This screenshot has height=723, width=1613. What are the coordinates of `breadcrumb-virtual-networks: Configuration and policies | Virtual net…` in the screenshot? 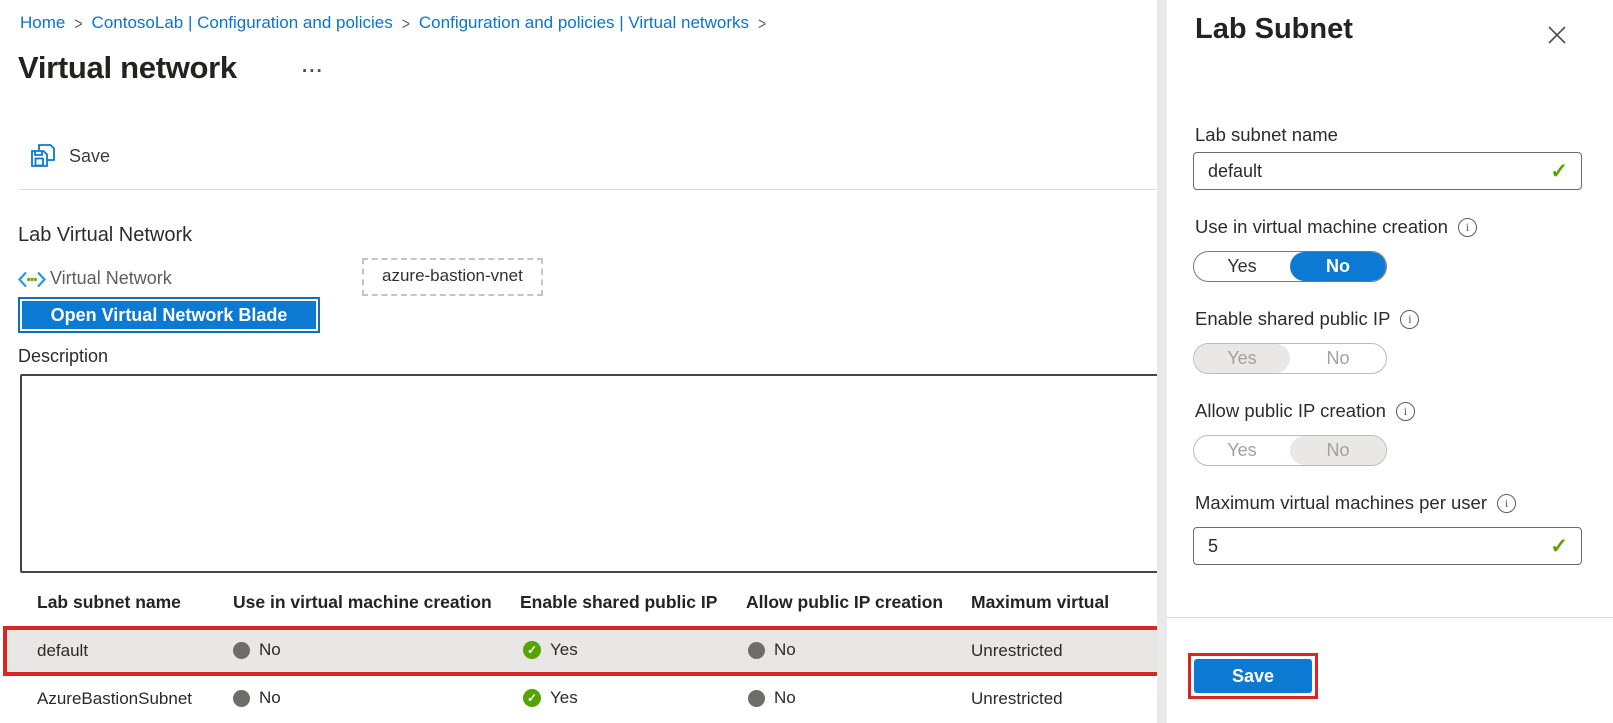 It's located at (584, 22).